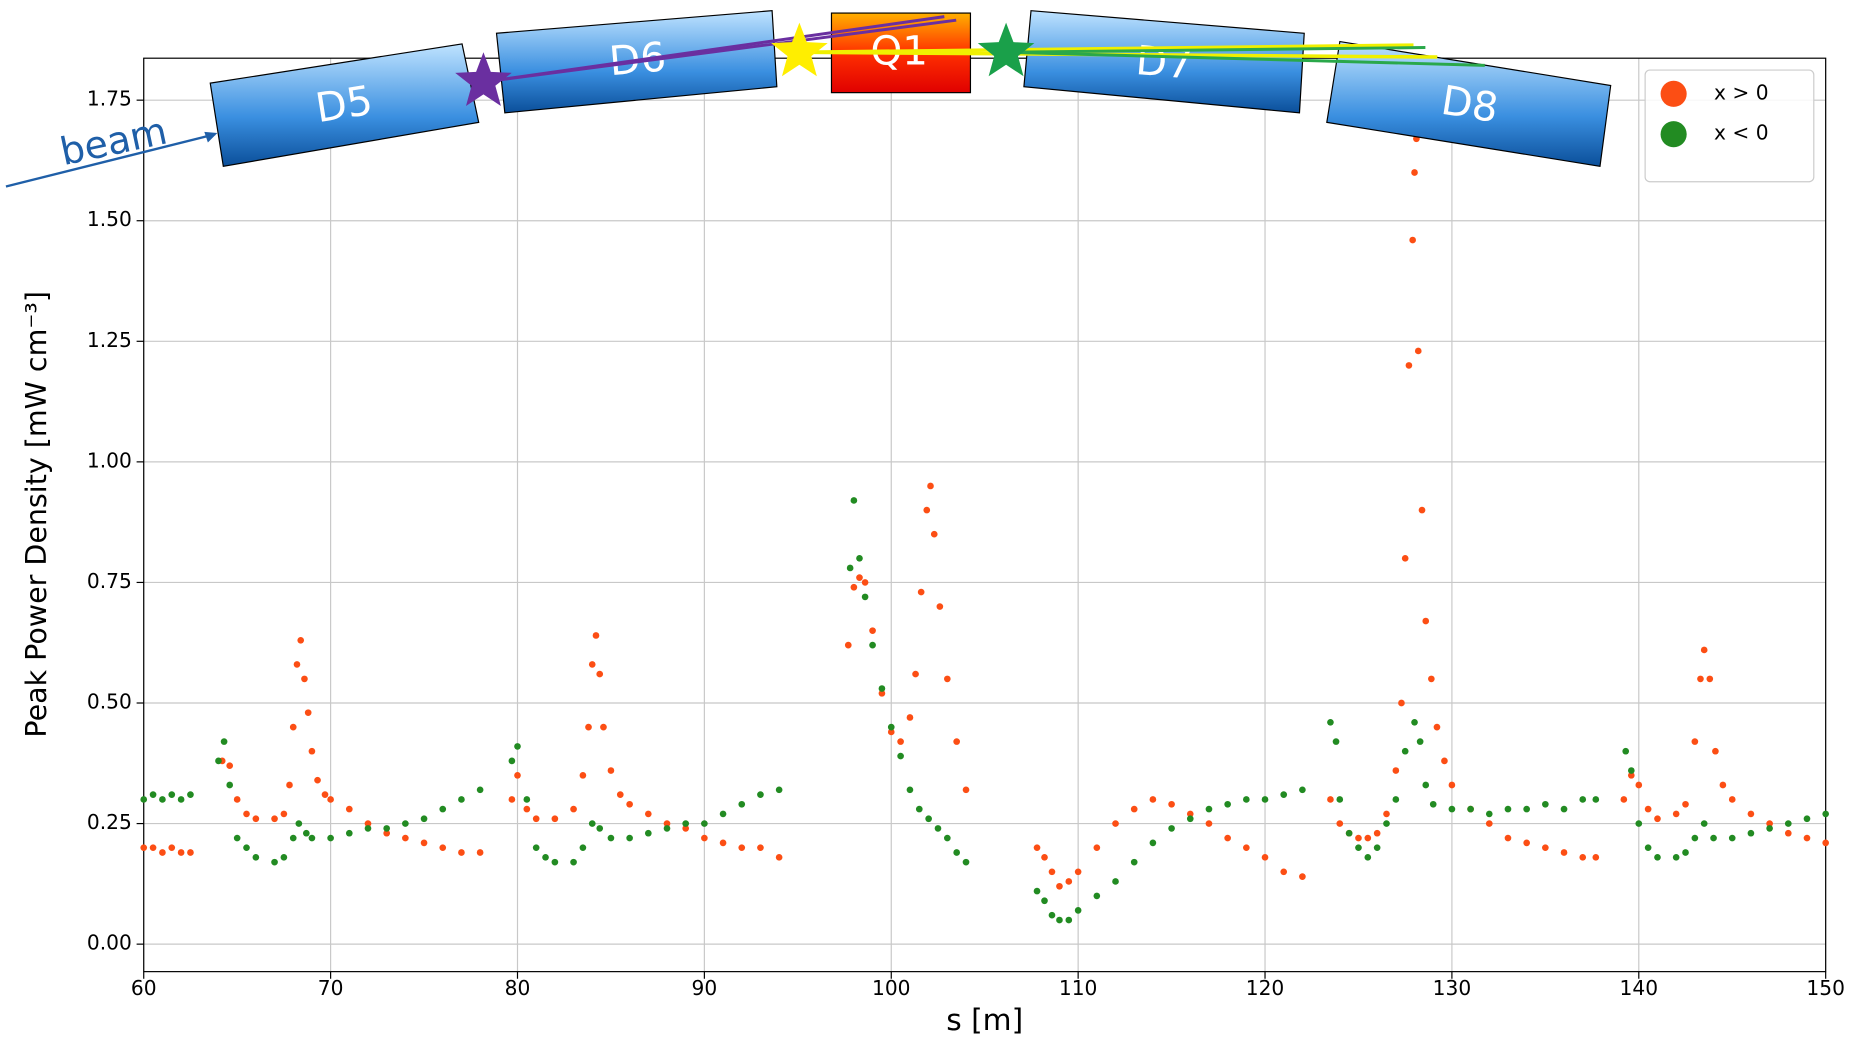 The width and height of the screenshot is (1853, 1041). What do you see at coordinates (1164, 63) in the screenshot?
I see `magnet-label: D7` at bounding box center [1164, 63].